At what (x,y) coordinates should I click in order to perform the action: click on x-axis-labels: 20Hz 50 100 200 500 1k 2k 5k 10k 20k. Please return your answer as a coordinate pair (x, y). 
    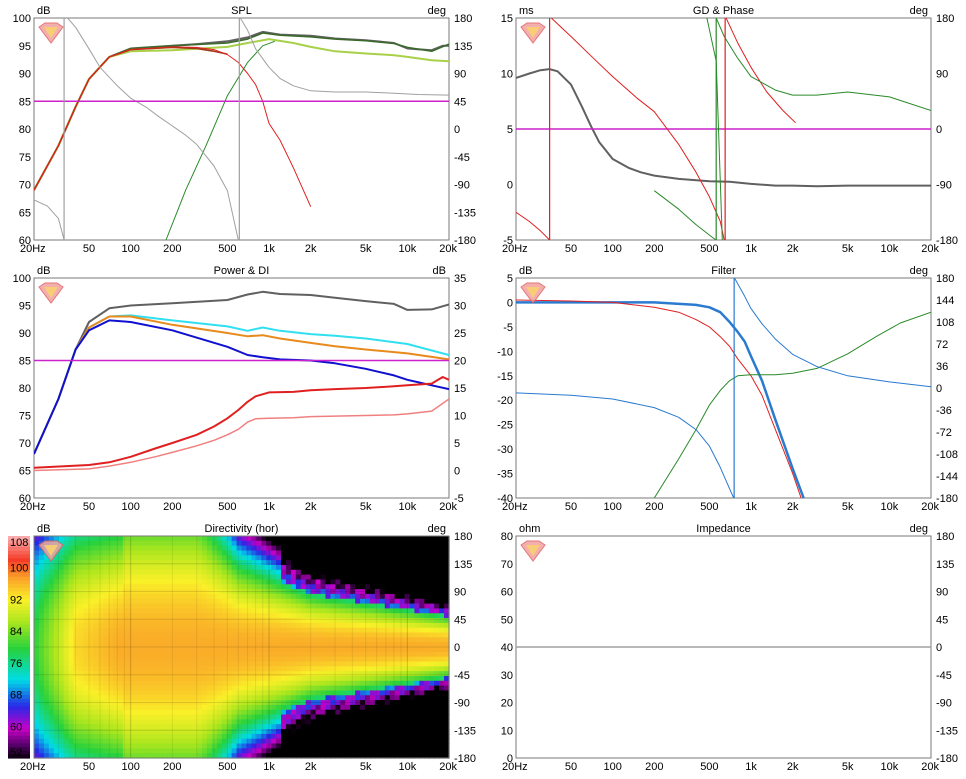
    Looking at the image, I should click on (720, 507).